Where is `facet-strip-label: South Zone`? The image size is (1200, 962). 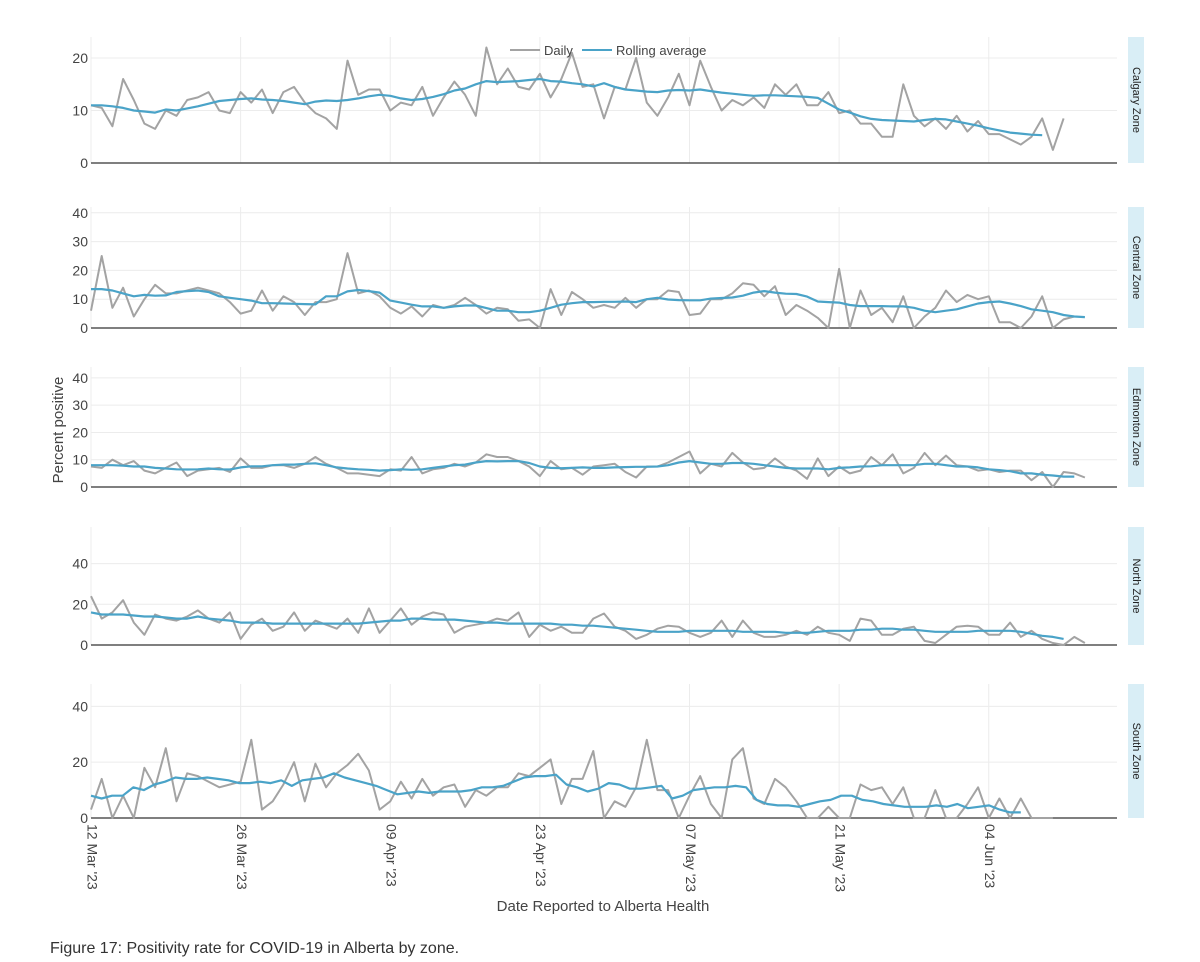 facet-strip-label: South Zone is located at coordinates (1136, 751).